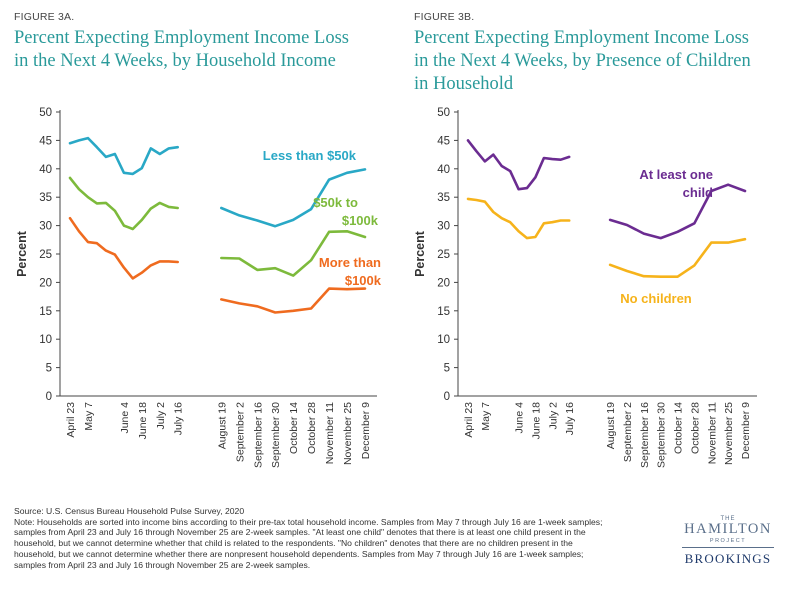 This screenshot has height=606, width=800. I want to click on figure-label-3b: FIGURE 3B., so click(444, 17).